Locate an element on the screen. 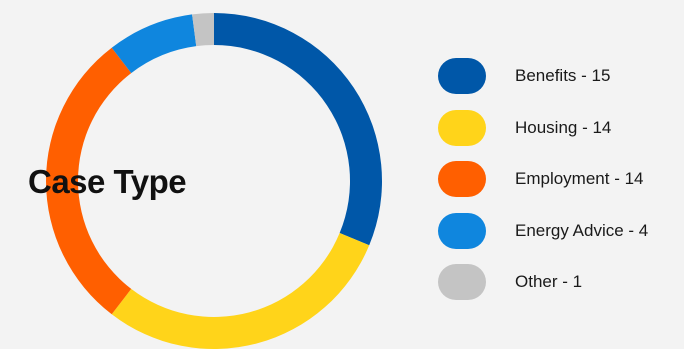 The height and width of the screenshot is (349, 684). legend-item-benefits: Benefits - 15 is located at coordinates (543, 76).